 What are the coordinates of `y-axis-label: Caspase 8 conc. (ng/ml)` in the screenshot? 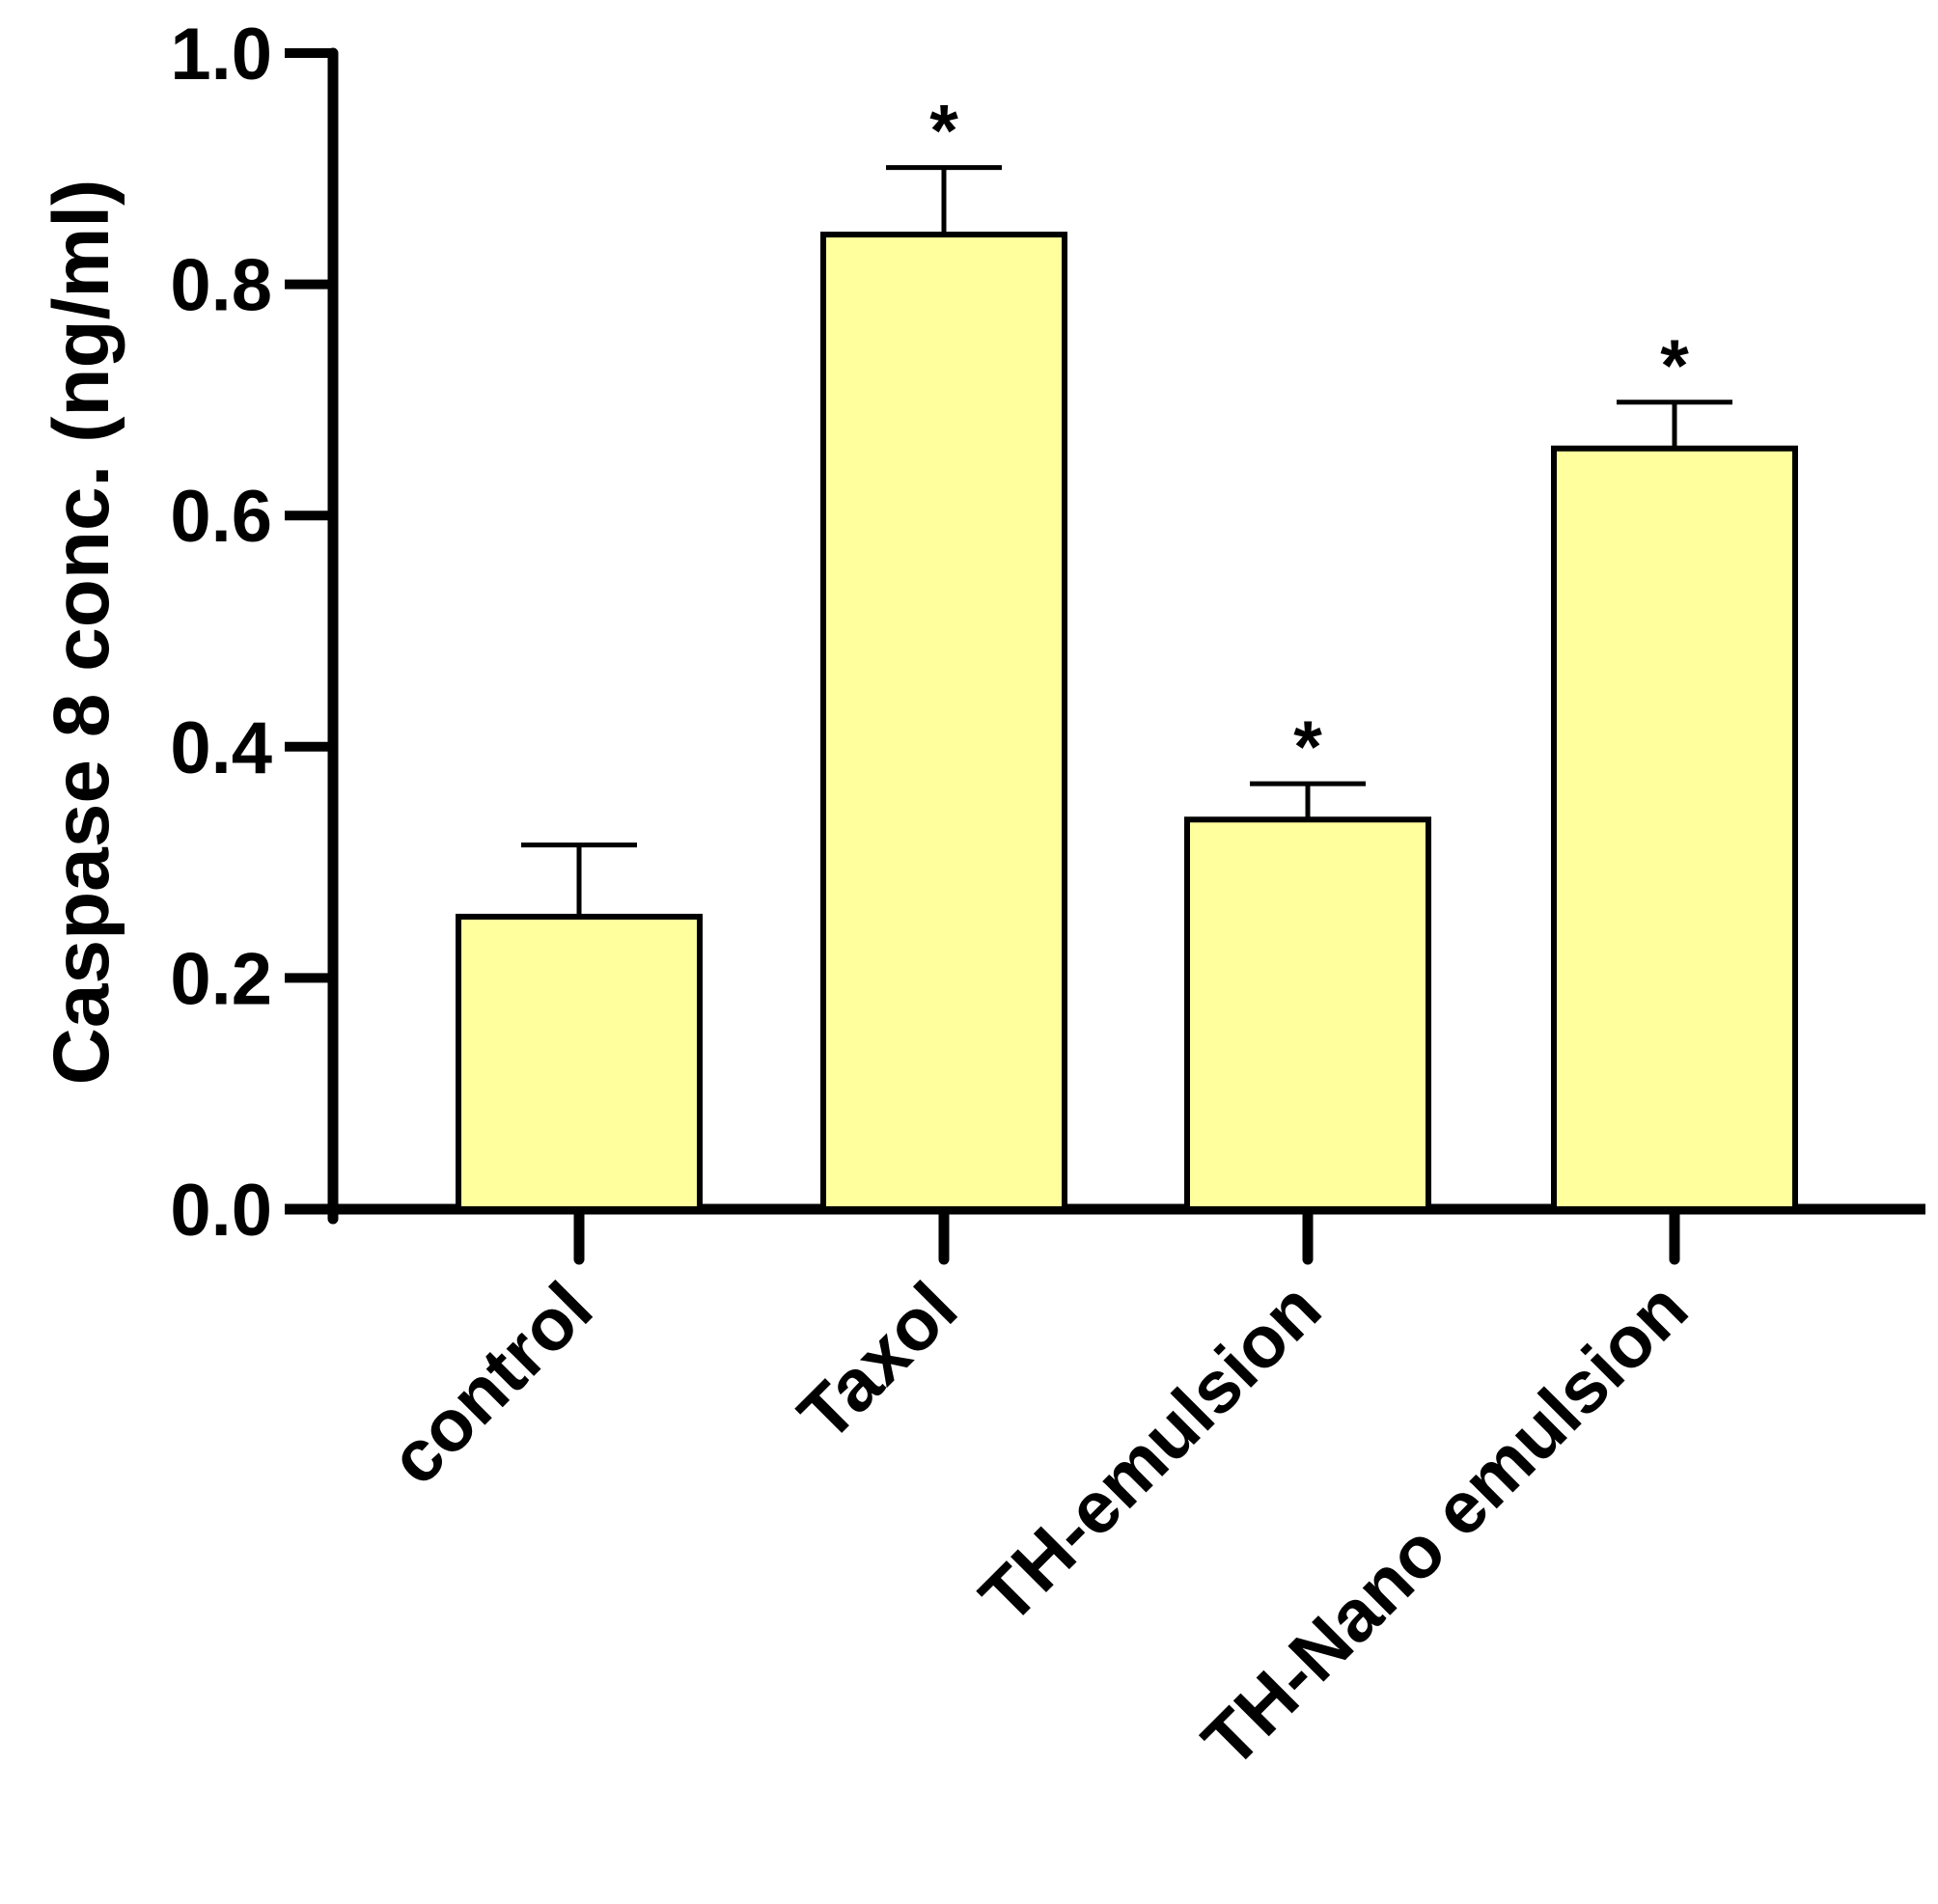 It's located at (82, 633).